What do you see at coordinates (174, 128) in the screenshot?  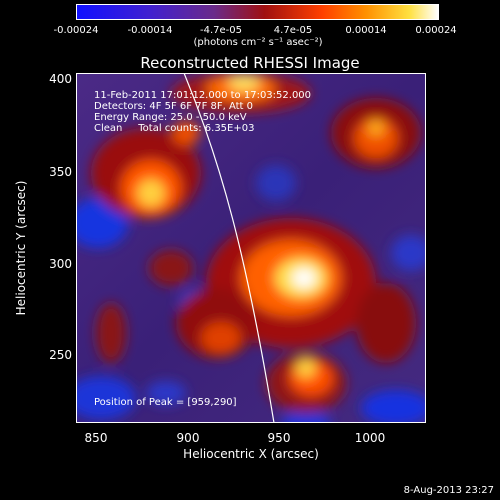 I see `clean-counts-text: Clean Total counts: 6.35E+03` at bounding box center [174, 128].